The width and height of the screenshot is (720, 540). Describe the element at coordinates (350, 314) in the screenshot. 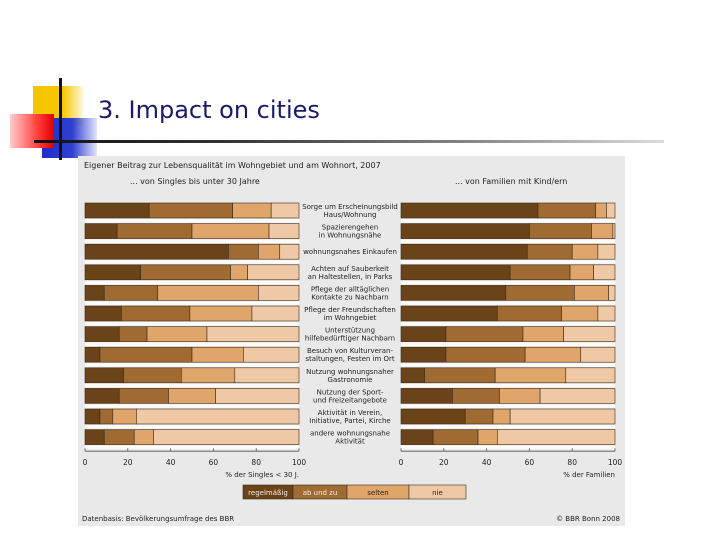

I see `category-label: Pflege der Freundschaften im Wohngebiet` at that location.